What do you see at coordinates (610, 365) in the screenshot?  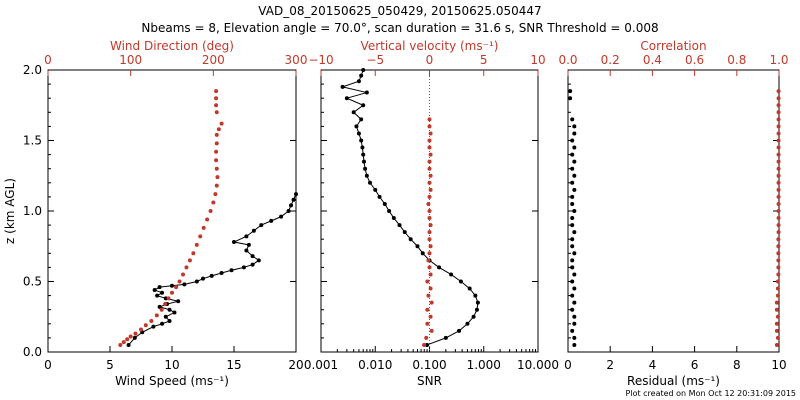 I see `residual-x-tick-label: 2` at bounding box center [610, 365].